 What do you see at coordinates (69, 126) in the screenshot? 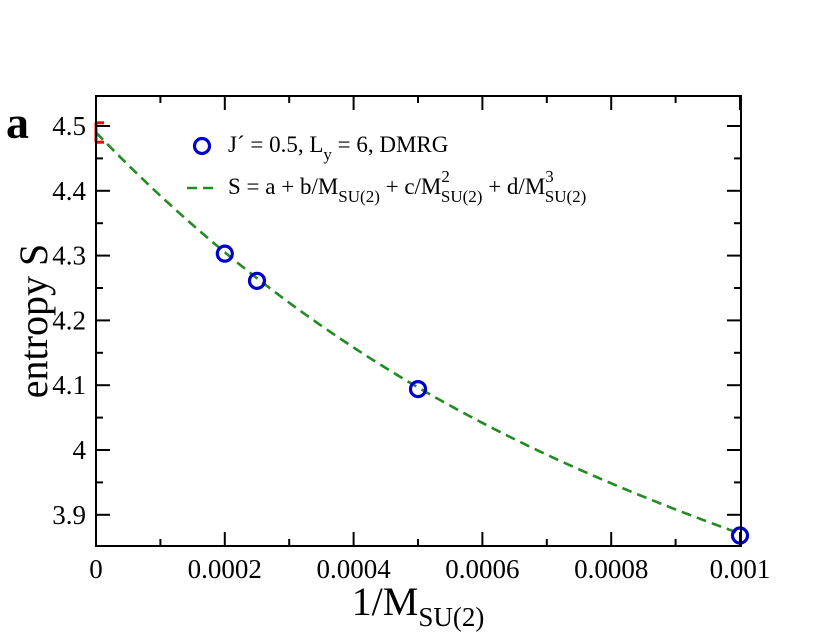
I see `y-tick-label: 4.5` at bounding box center [69, 126].